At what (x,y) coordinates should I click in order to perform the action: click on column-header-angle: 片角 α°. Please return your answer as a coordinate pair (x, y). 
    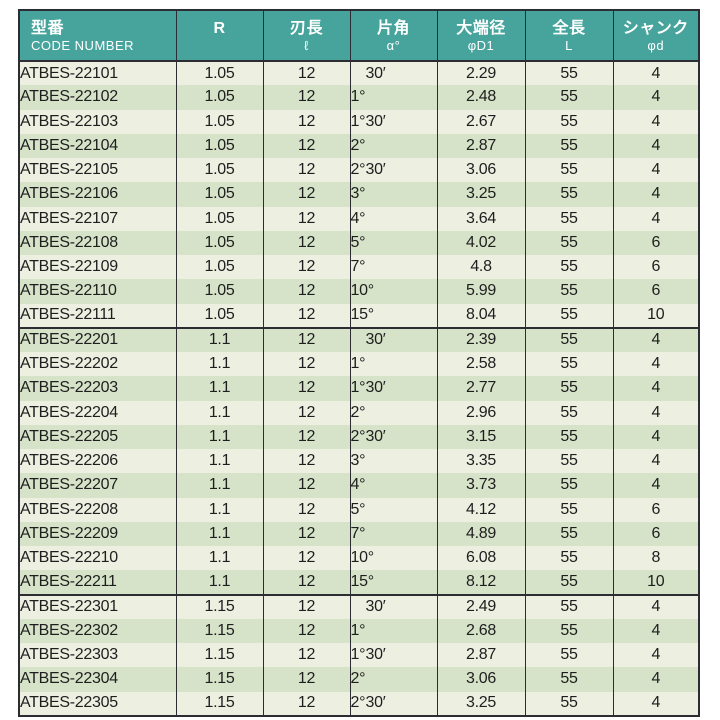
    Looking at the image, I should click on (393, 36).